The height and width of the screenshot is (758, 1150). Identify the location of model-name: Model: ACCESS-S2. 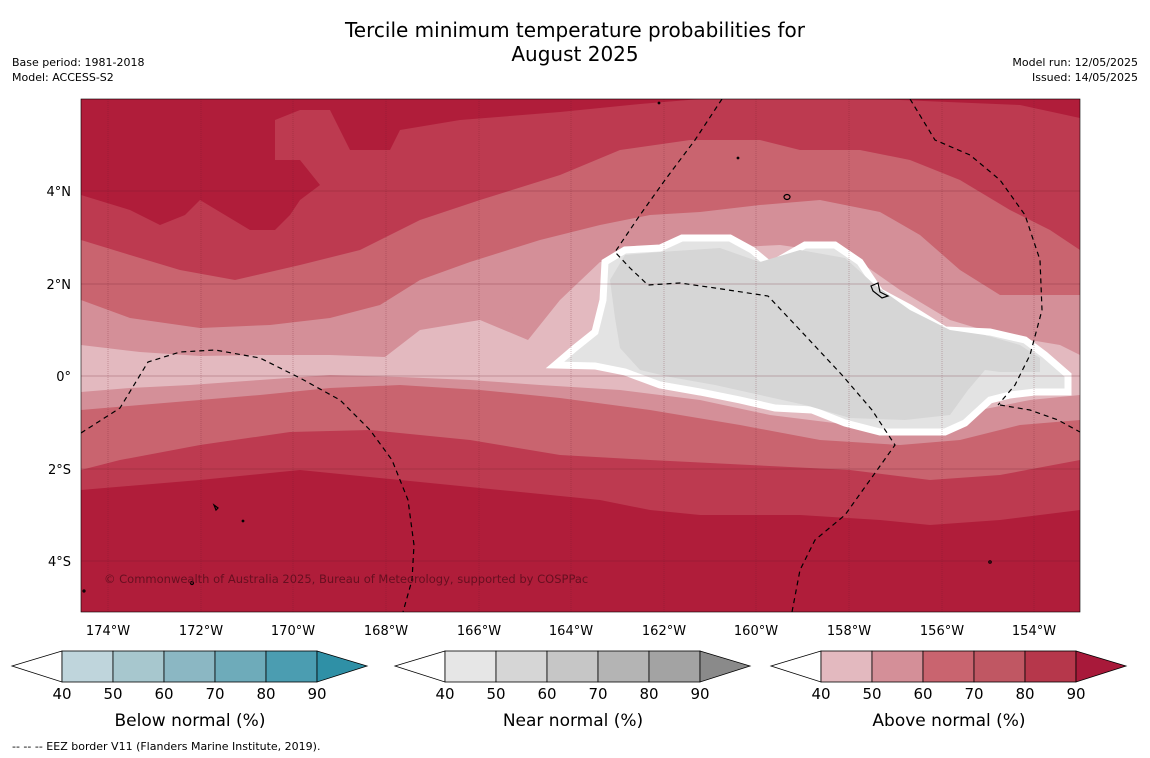
(63, 77).